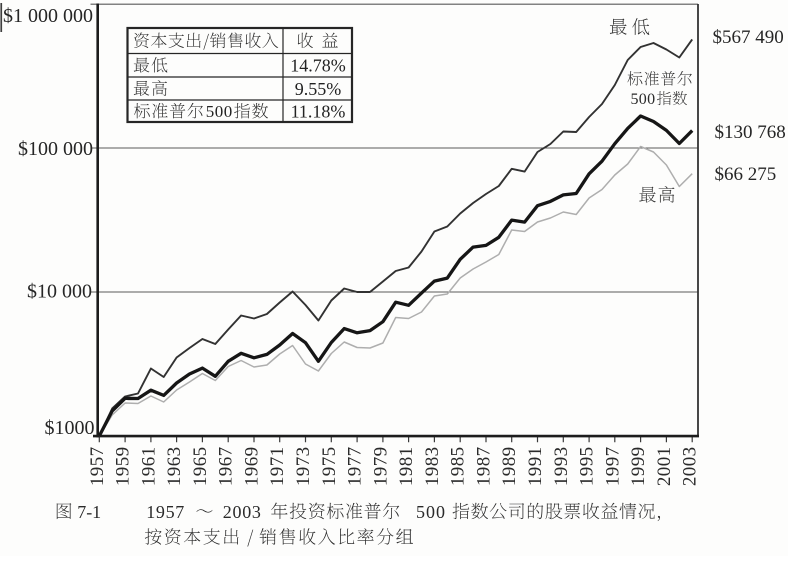 This screenshot has height=561, width=788. Describe the element at coordinates (746, 174) in the screenshot. I see `svg-text: $66 275` at that location.